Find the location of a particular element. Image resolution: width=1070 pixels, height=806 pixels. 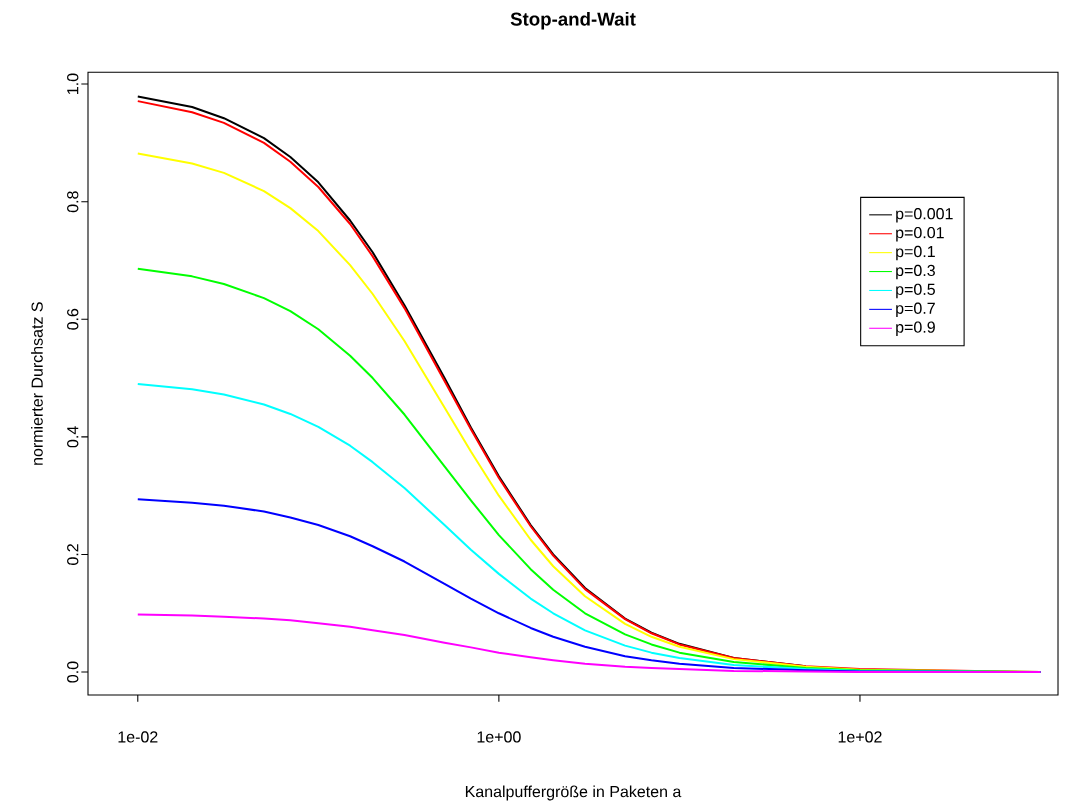

y-tick-label: 0.2 is located at coordinates (73, 555).